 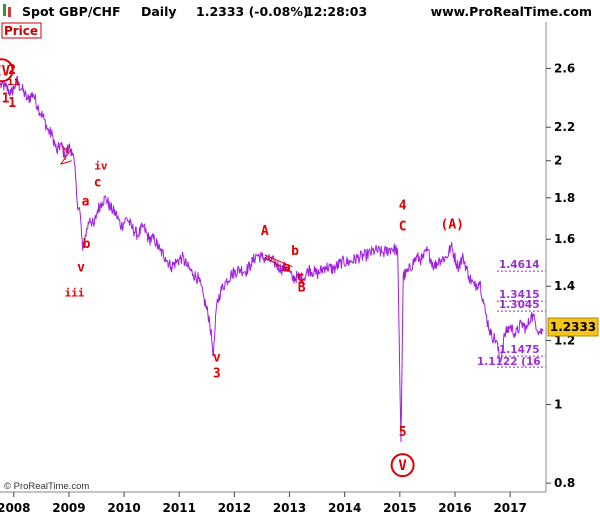 I want to click on x-tick-label: 2010, so click(x=123, y=508).